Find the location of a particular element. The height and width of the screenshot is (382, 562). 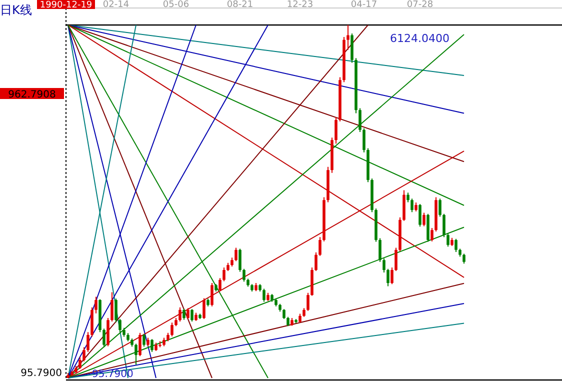

text: 1990-12-19 is located at coordinates (66, 5).